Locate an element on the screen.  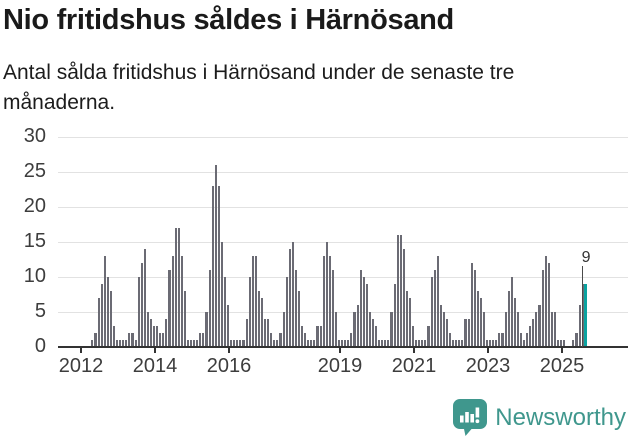
newsworthy-brand-link: Newsworthy is located at coordinates (539, 417).